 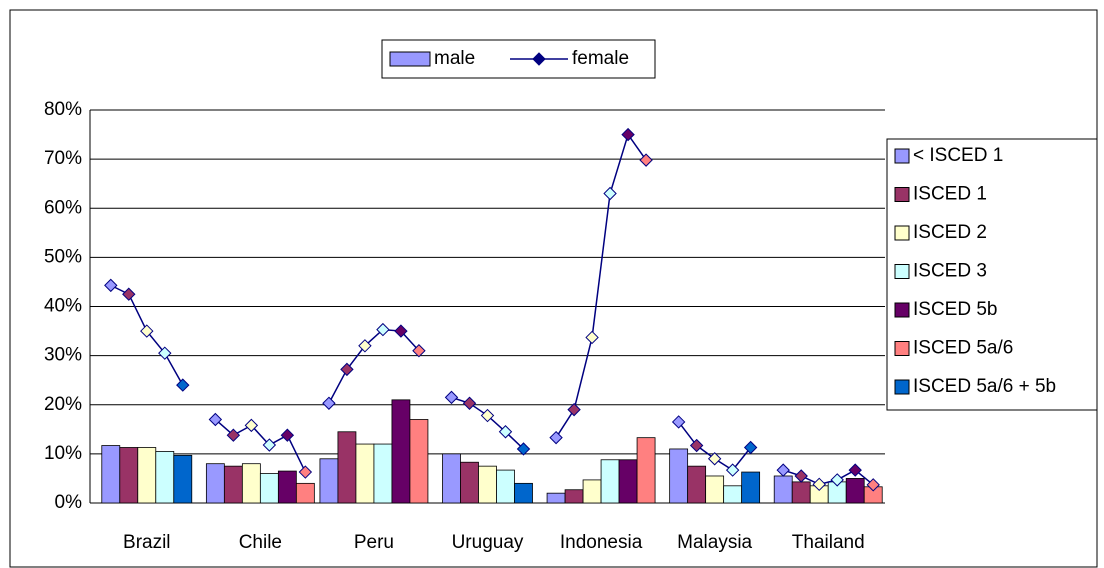 I want to click on x-tick-label: Thailand, so click(x=828, y=542).